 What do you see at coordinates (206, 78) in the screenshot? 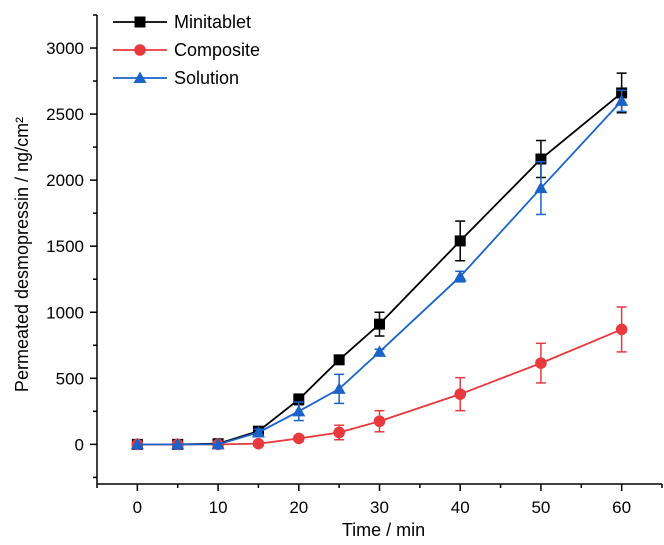
I see `legend-label: Solution` at bounding box center [206, 78].